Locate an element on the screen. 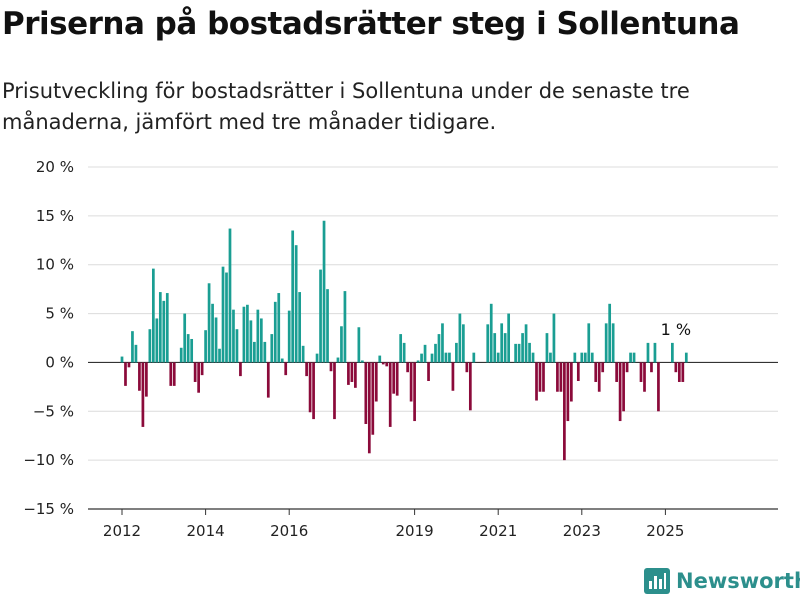 The width and height of the screenshot is (800, 600). y-tick-label: 20 % is located at coordinates (55, 167).